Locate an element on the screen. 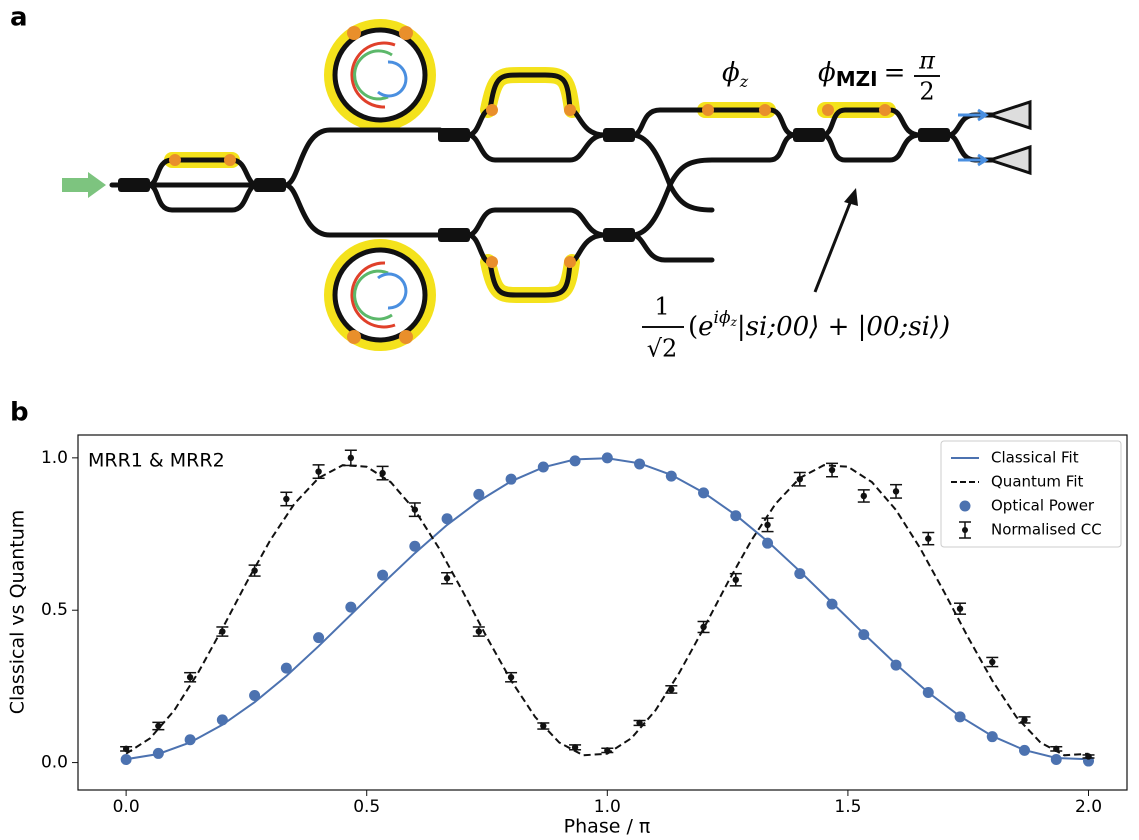  state-sup-subscript: z is located at coordinates (734, 322).